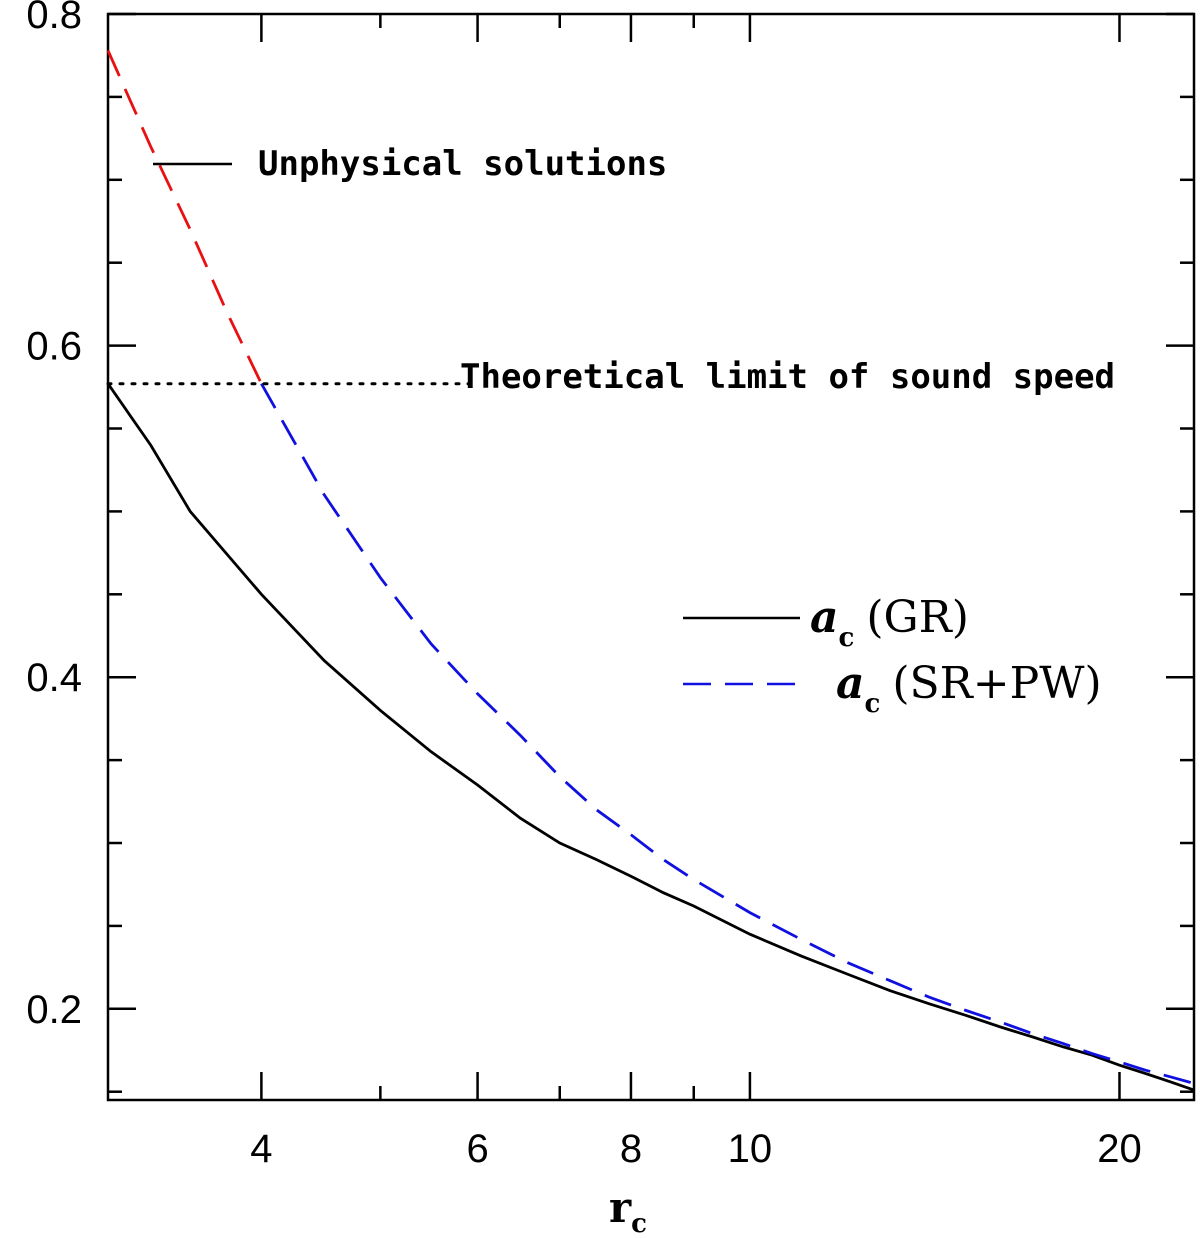  What do you see at coordinates (750, 1149) in the screenshot?
I see `x-tick-label: 10` at bounding box center [750, 1149].